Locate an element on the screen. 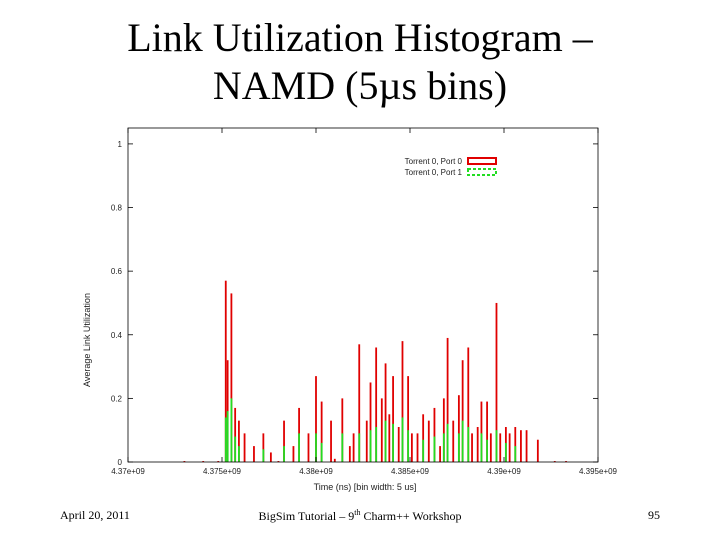 The height and width of the screenshot is (540, 720). y-tick-label-0: 0 is located at coordinates (120, 462).